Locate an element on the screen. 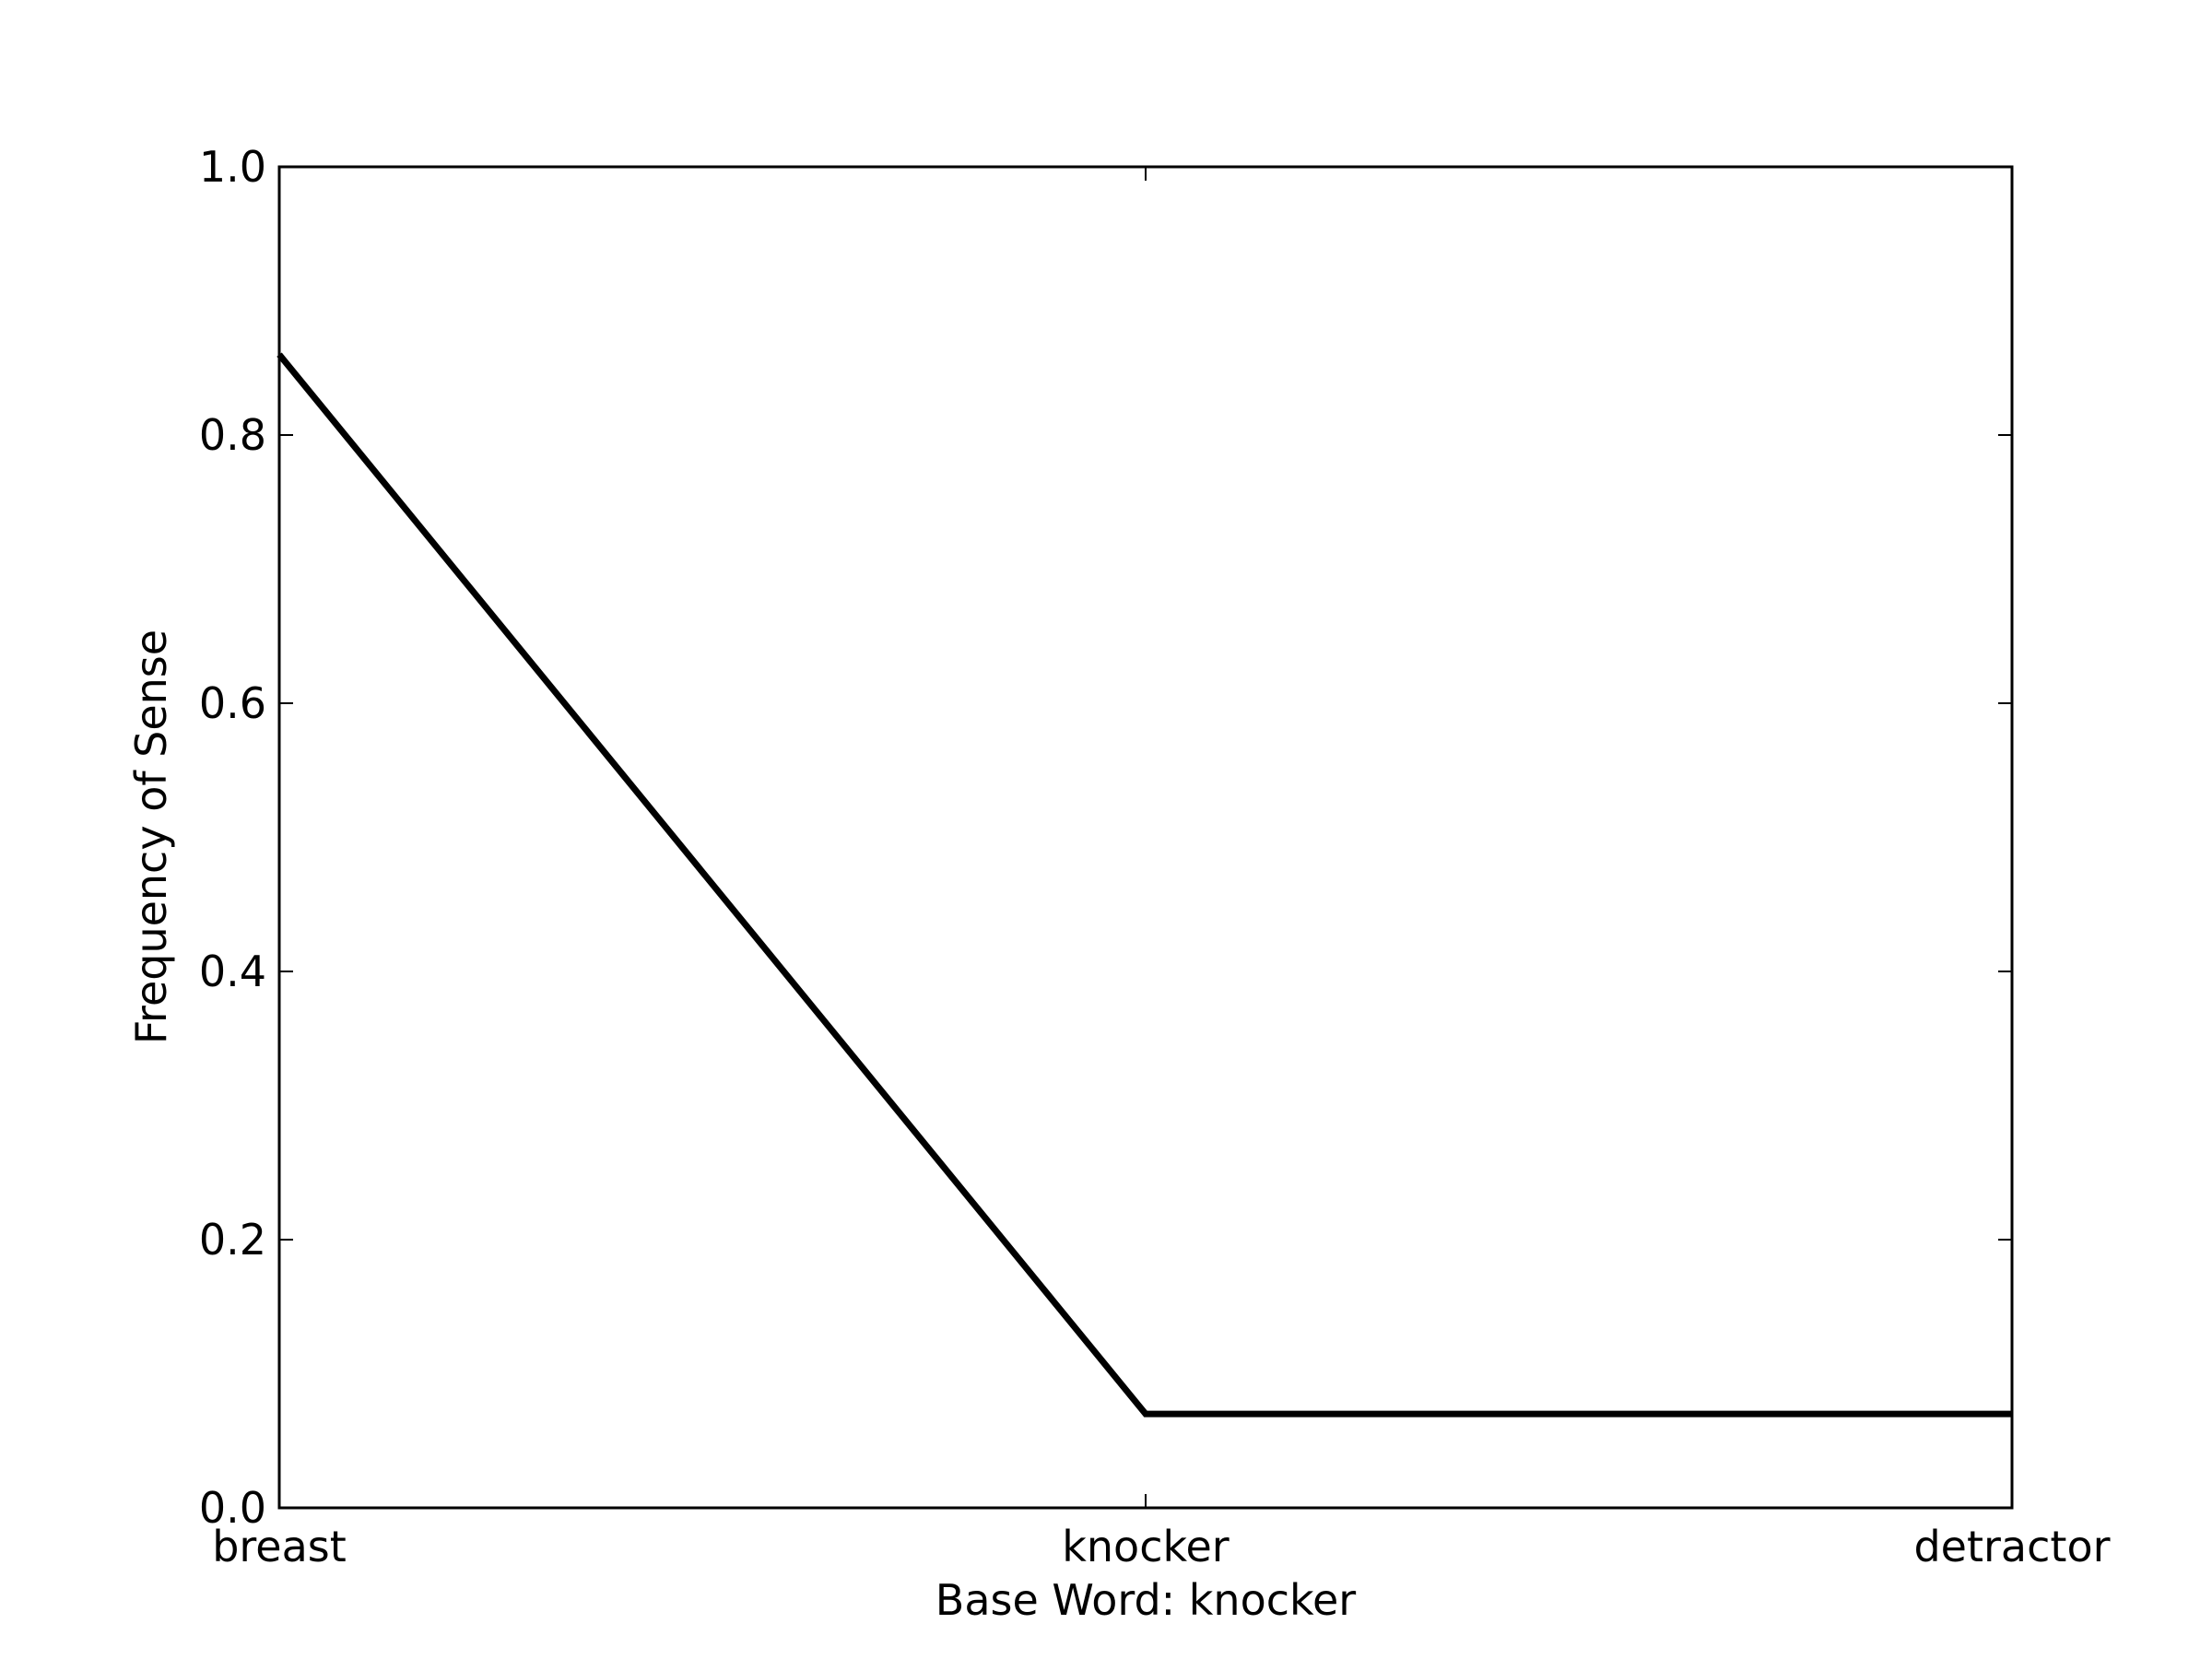 This screenshot has height=1659, width=2212. x-tick-label: knocker is located at coordinates (1146, 1546).